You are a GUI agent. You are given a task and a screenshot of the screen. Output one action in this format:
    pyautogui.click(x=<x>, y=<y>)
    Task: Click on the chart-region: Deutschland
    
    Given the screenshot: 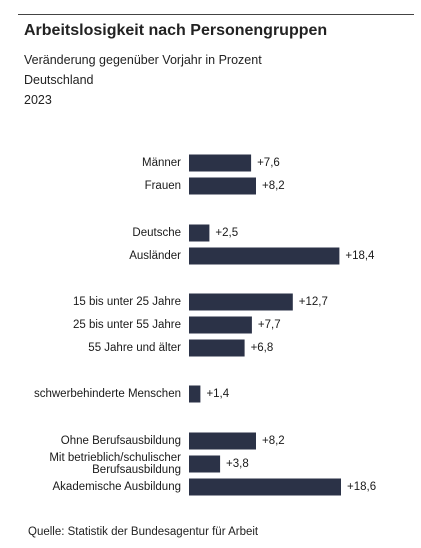 What is the action you would take?
    pyautogui.click(x=59, y=80)
    